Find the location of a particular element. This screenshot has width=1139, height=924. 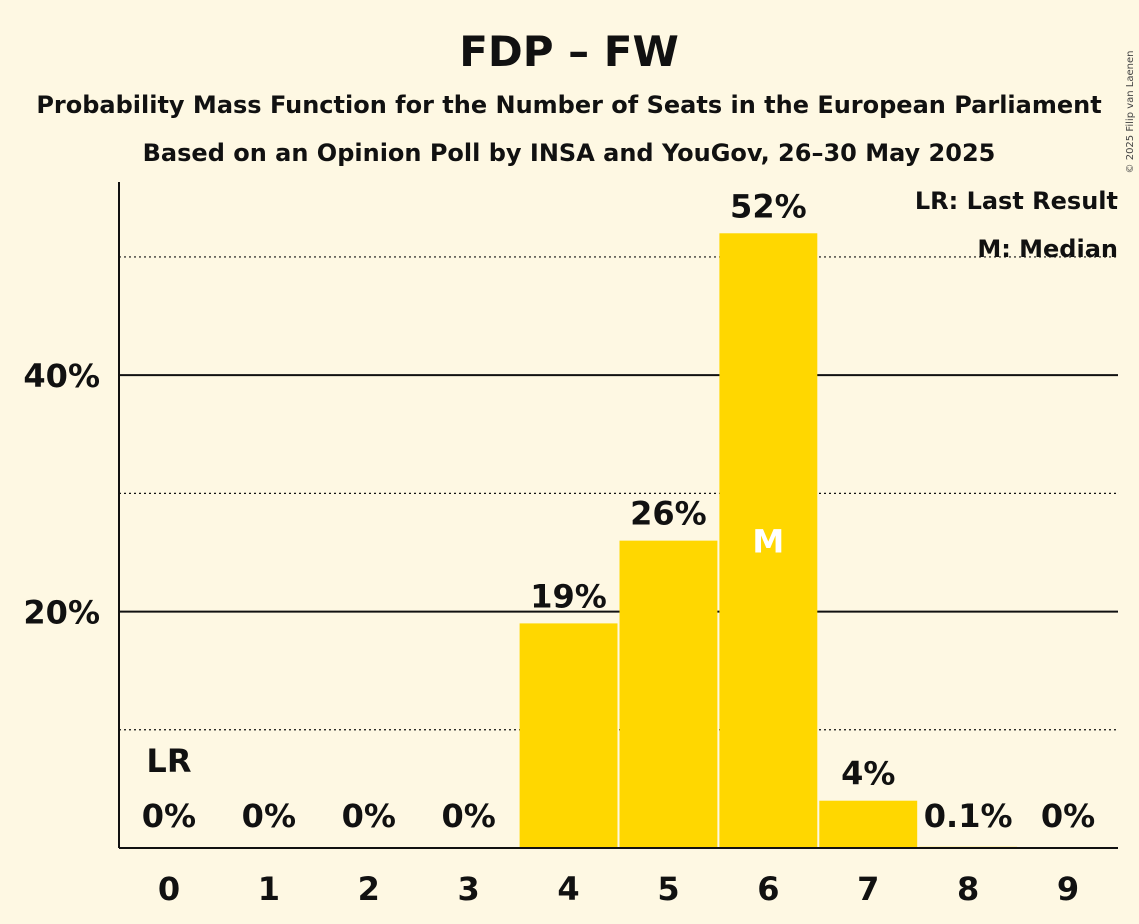

copyright-text: © 2025 Filip van Laenen is located at coordinates (1130, 112).